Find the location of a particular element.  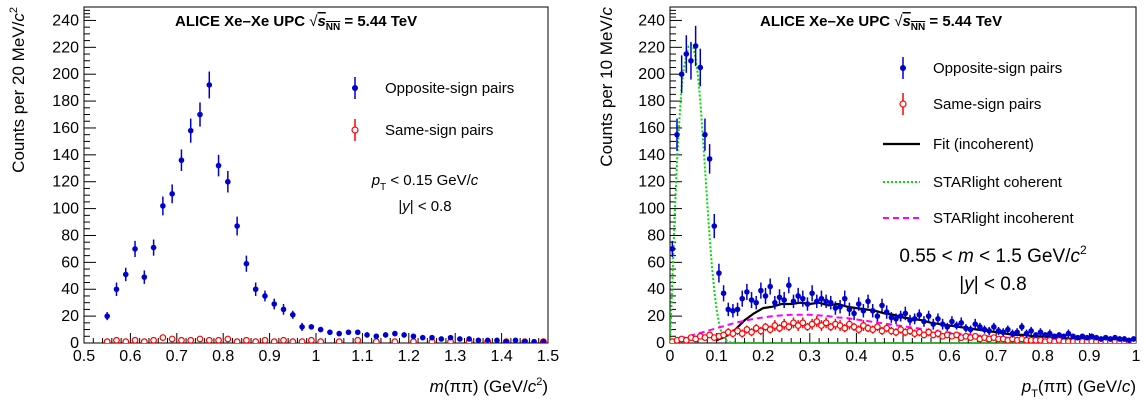

x-tick-label: 0.7 is located at coordinates (996, 356).